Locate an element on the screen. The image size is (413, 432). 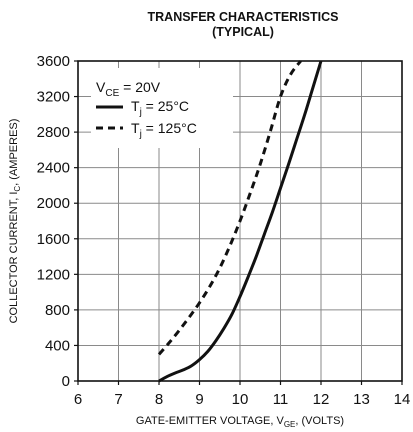
legend-condition-suffix: = 20V is located at coordinates (140, 87).